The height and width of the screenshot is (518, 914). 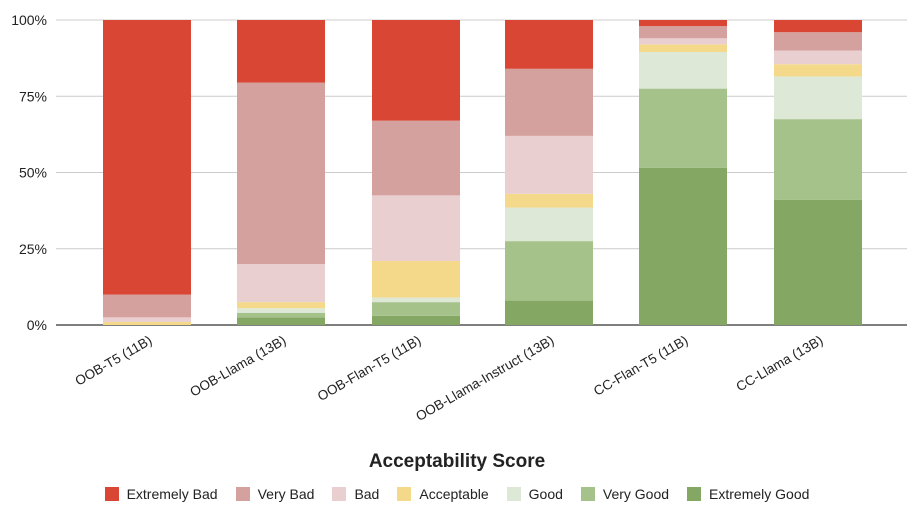 What do you see at coordinates (545, 494) in the screenshot?
I see `legend-label: Good` at bounding box center [545, 494].